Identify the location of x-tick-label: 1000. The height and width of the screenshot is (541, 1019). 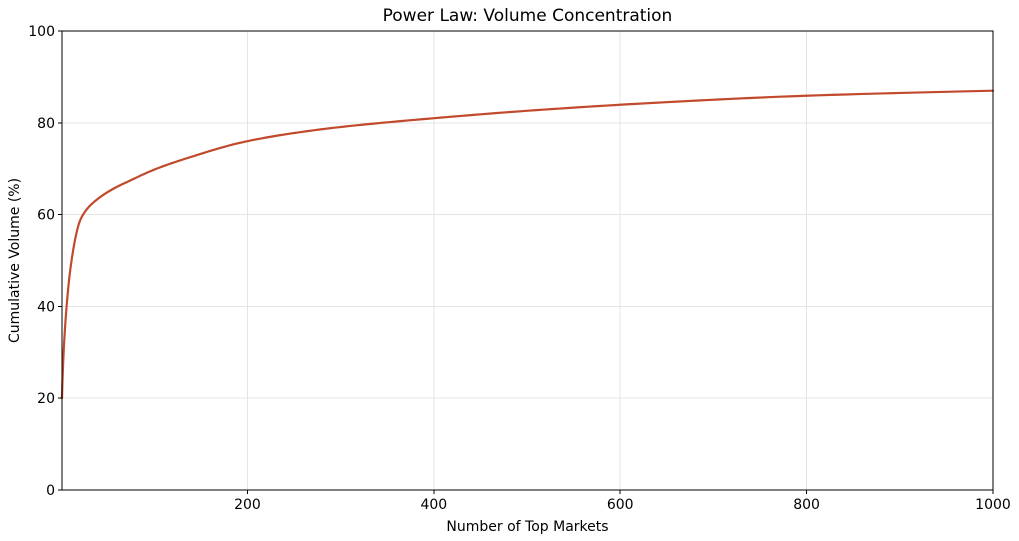
(993, 505).